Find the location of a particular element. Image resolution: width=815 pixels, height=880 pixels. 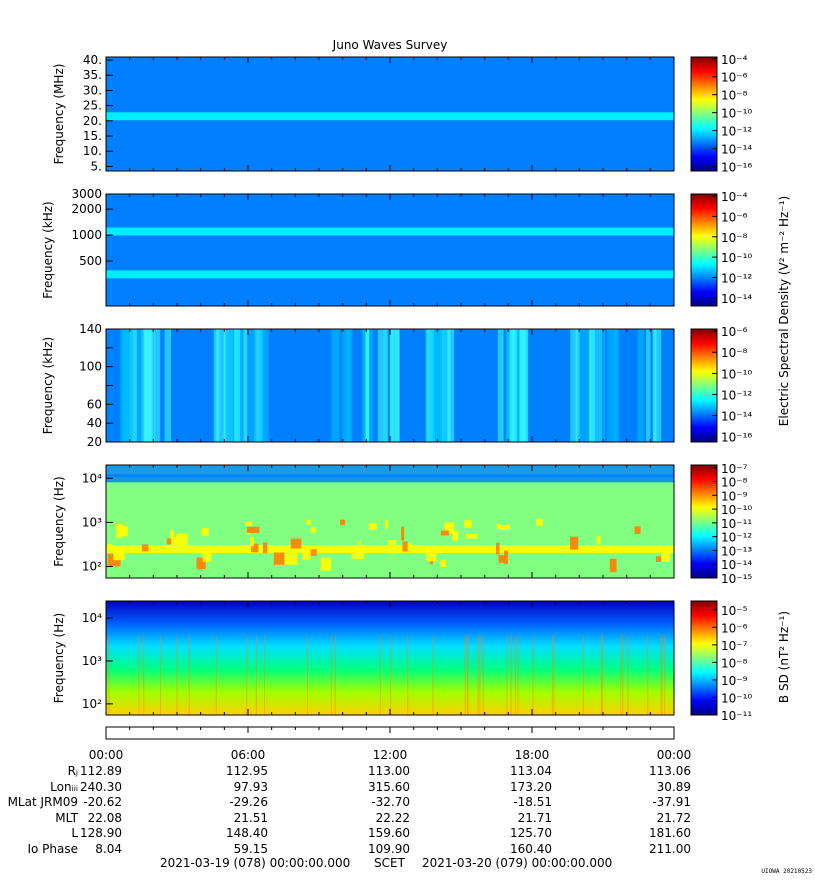

colorbar-tick-label: 10⁻¹⁶ is located at coordinates (736, 168).